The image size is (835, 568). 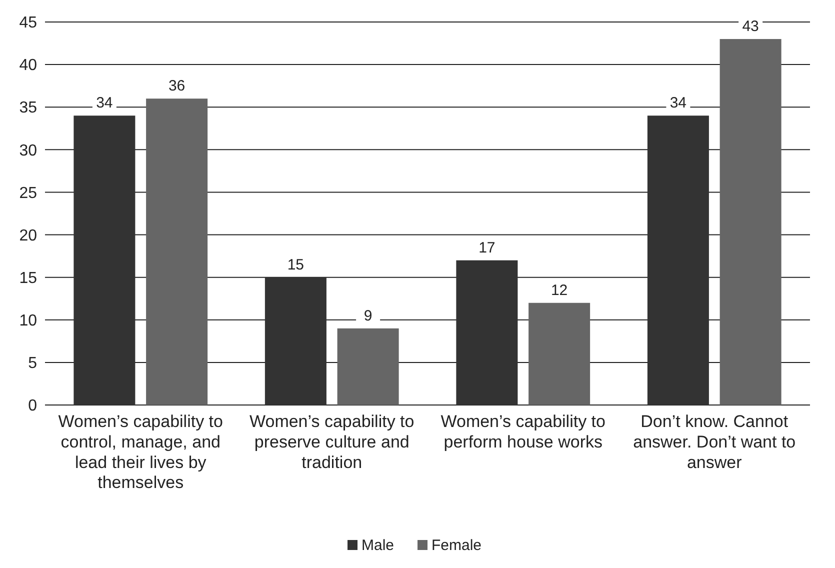 What do you see at coordinates (28, 235) in the screenshot?
I see `y-tick-label: 20` at bounding box center [28, 235].